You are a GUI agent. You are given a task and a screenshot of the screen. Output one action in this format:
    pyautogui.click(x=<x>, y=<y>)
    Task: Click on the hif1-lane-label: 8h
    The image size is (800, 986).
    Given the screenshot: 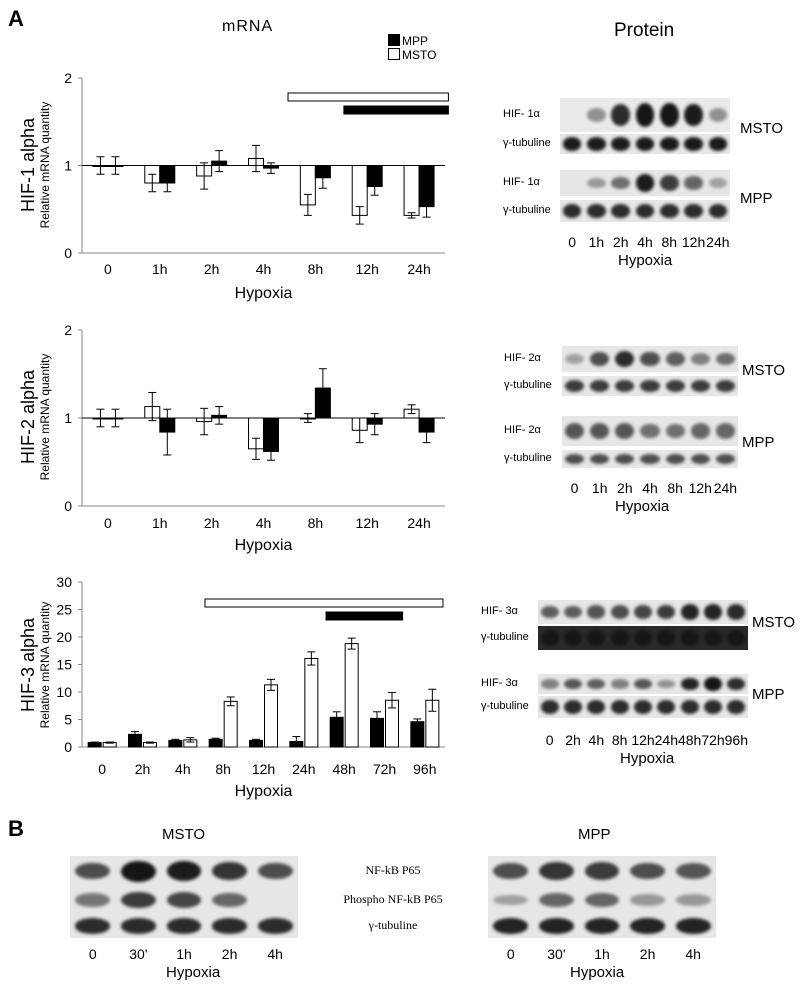 What is the action you would take?
    pyautogui.click(x=669, y=242)
    